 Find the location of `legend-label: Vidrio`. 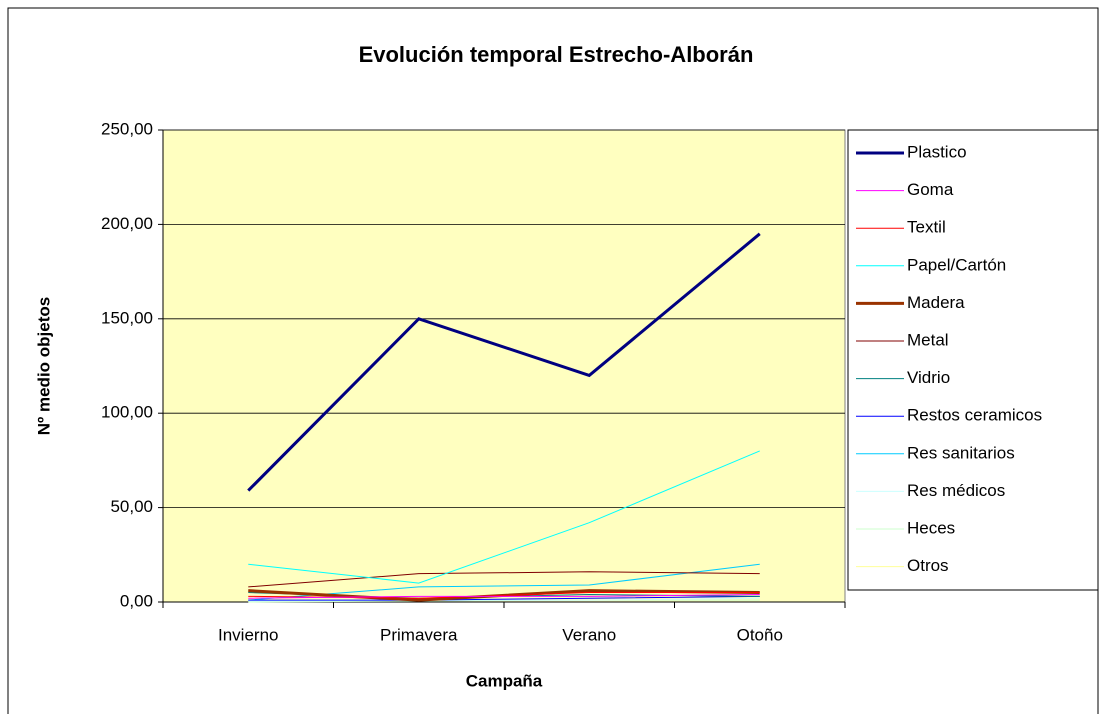

legend-label: Vidrio is located at coordinates (928, 377).